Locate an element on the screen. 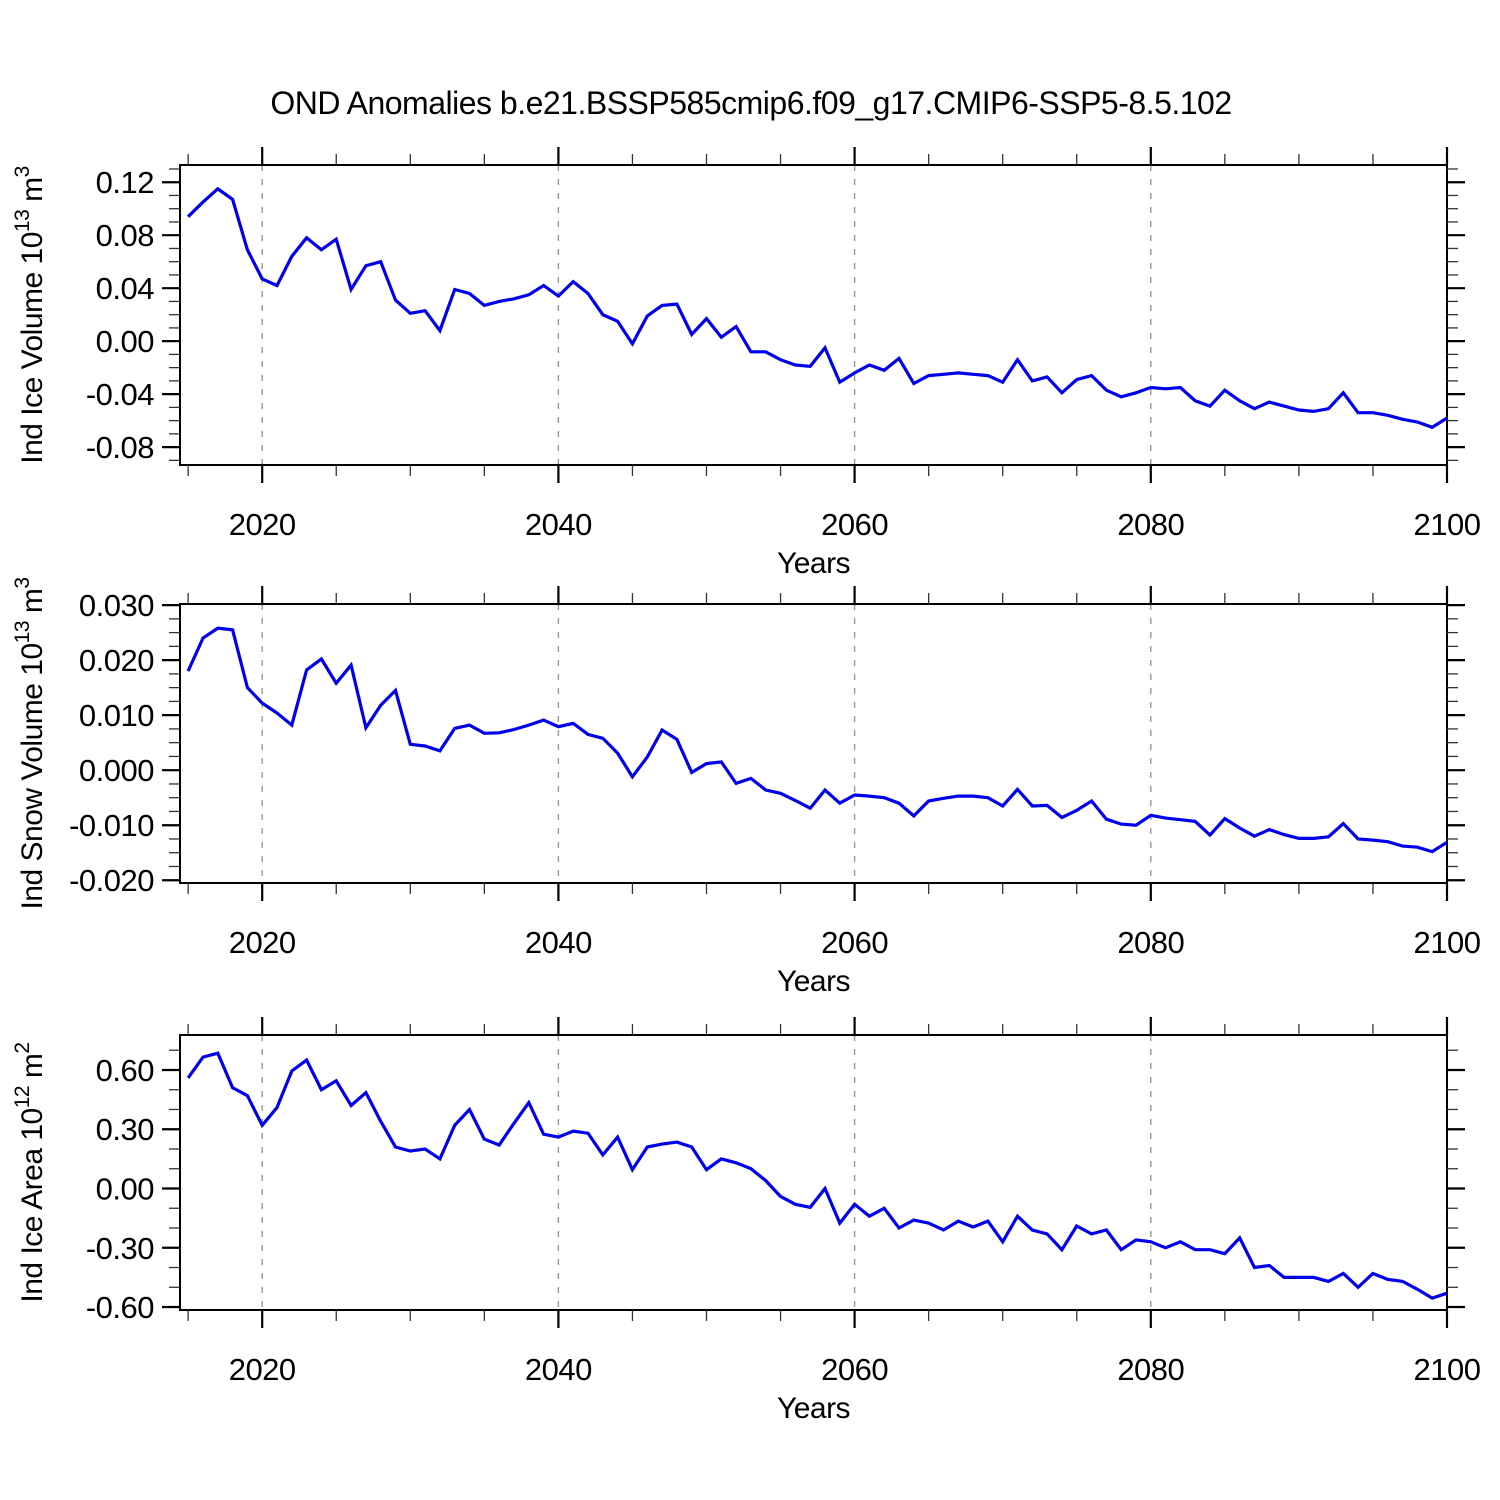 The width and height of the screenshot is (1500, 1500). y-tick-label: 0.12 is located at coordinates (125, 182).